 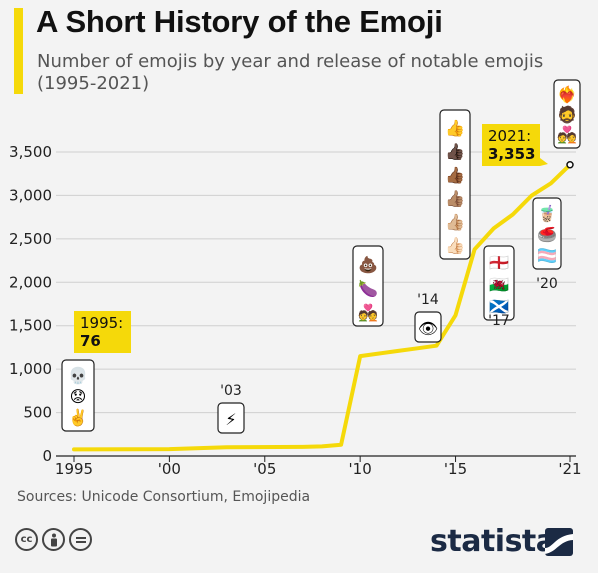 I want to click on chart-title: A Short History of the Emoji, so click(x=239, y=21).